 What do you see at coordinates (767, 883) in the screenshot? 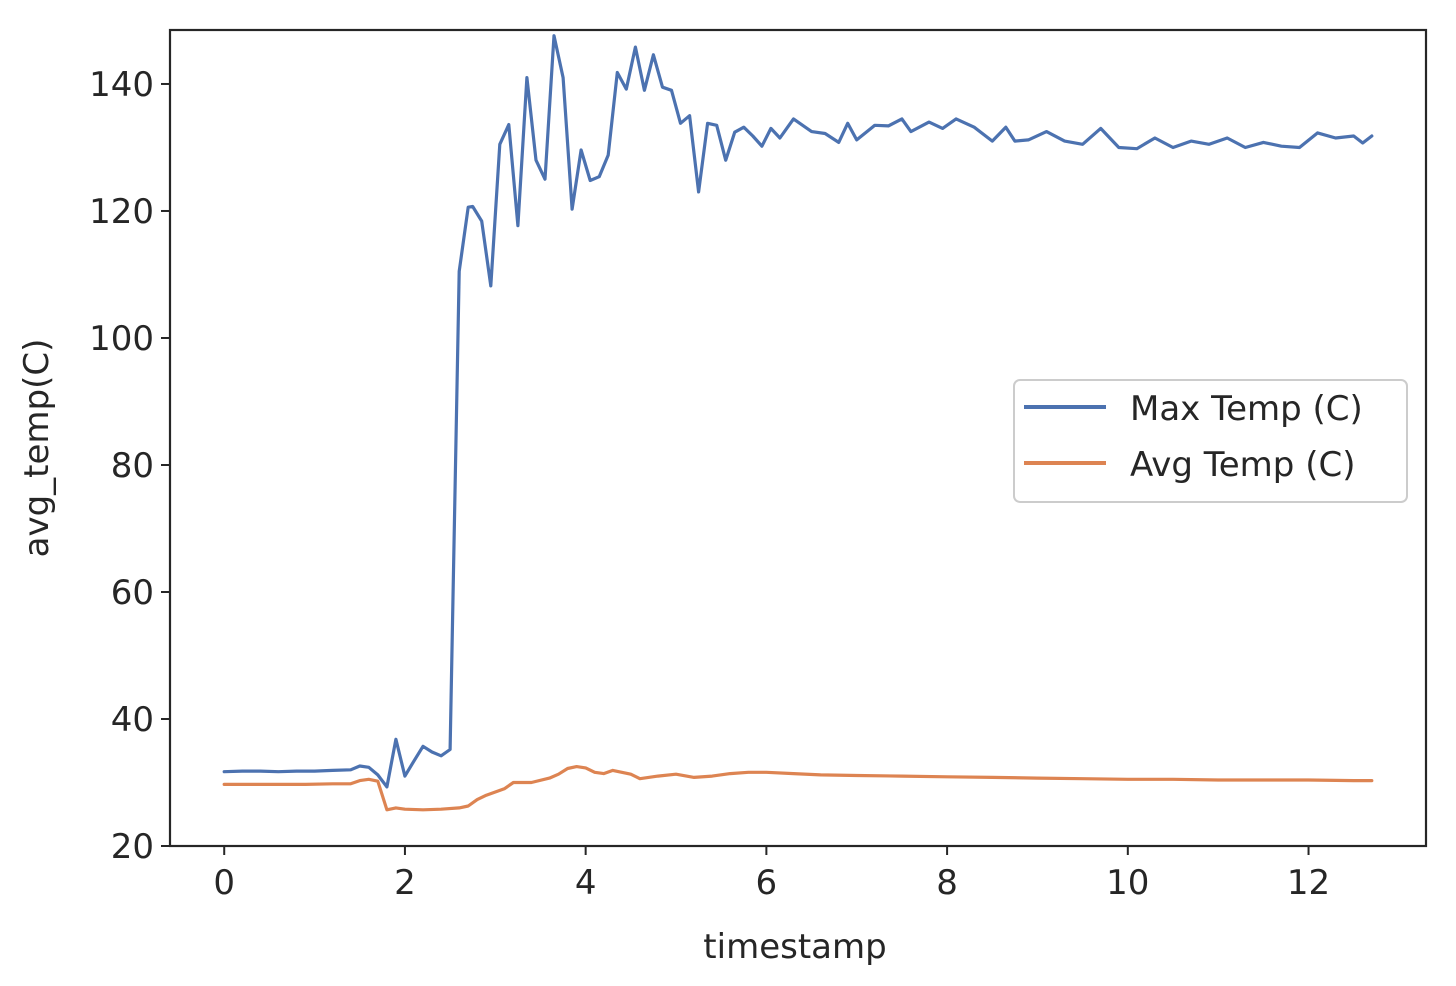
I see `x-tick-label: 6` at bounding box center [767, 883].